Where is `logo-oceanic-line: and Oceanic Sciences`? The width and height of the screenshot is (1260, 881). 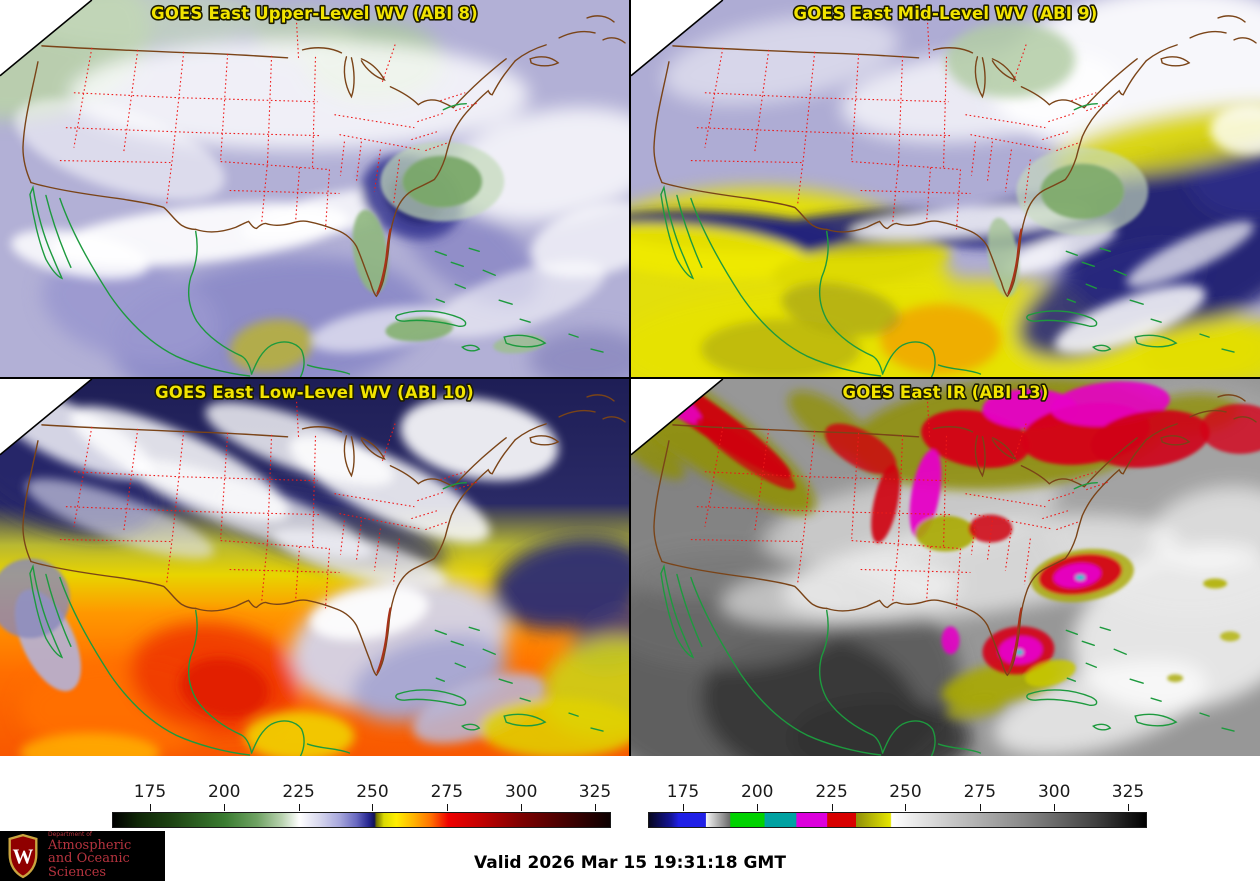 logo-oceanic-line: and Oceanic Sciences is located at coordinates (89, 865).